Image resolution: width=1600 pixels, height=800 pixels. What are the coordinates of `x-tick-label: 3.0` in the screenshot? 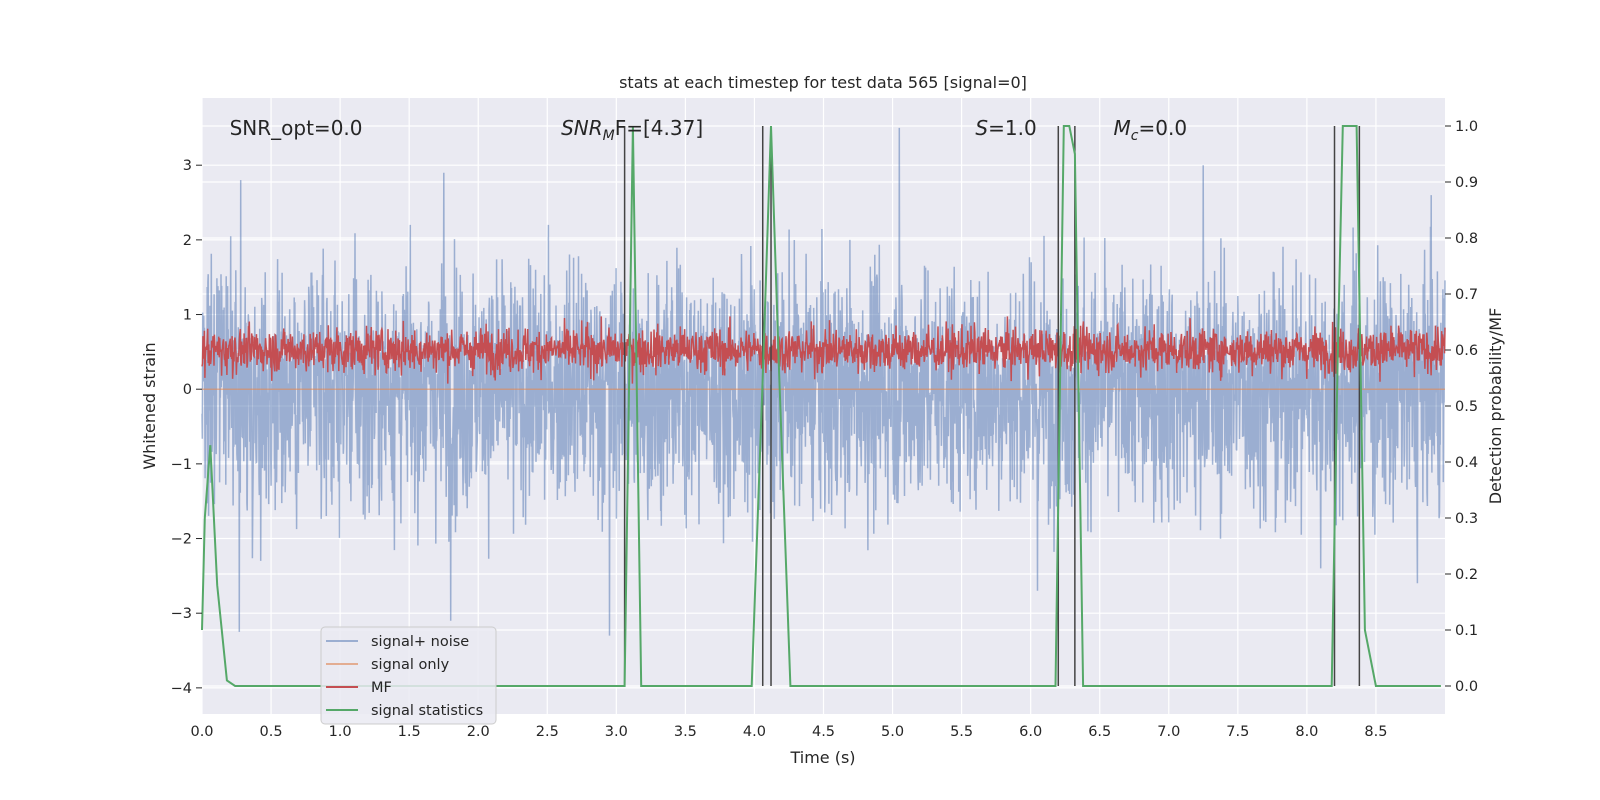 It's located at (616, 732).